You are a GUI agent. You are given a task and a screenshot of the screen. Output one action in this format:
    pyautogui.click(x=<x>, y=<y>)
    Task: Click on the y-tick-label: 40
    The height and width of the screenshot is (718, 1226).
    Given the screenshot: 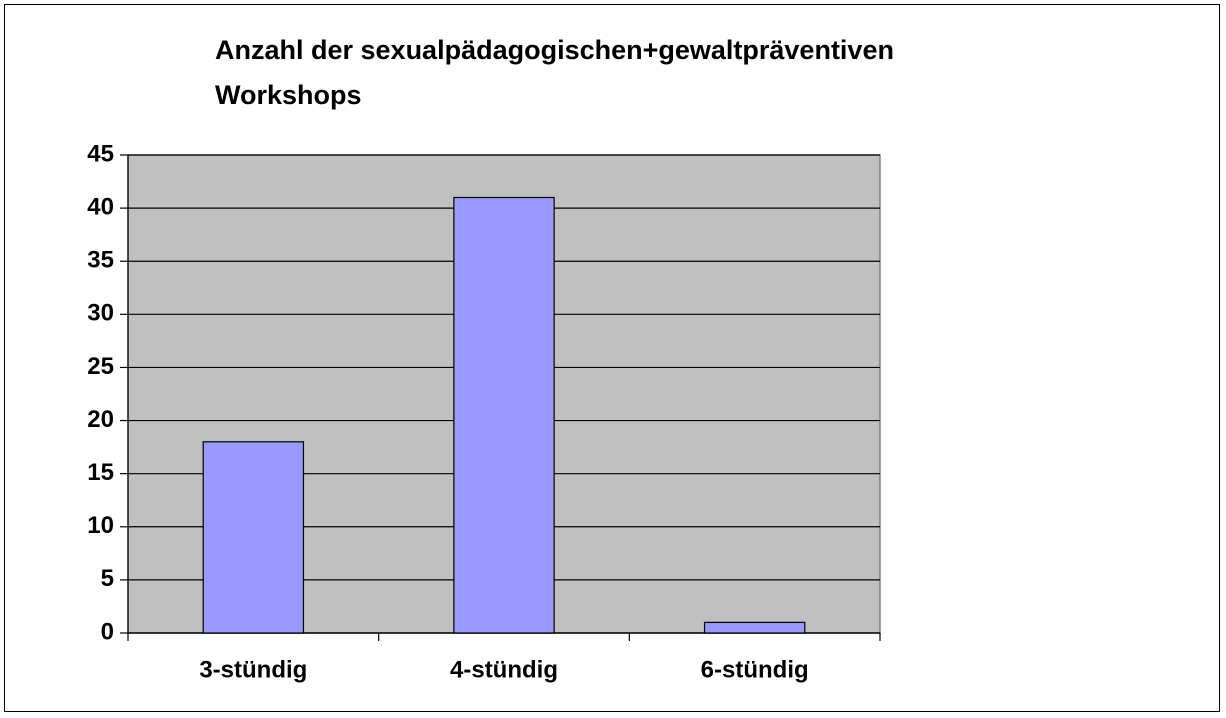 What is the action you would take?
    pyautogui.click(x=100, y=206)
    